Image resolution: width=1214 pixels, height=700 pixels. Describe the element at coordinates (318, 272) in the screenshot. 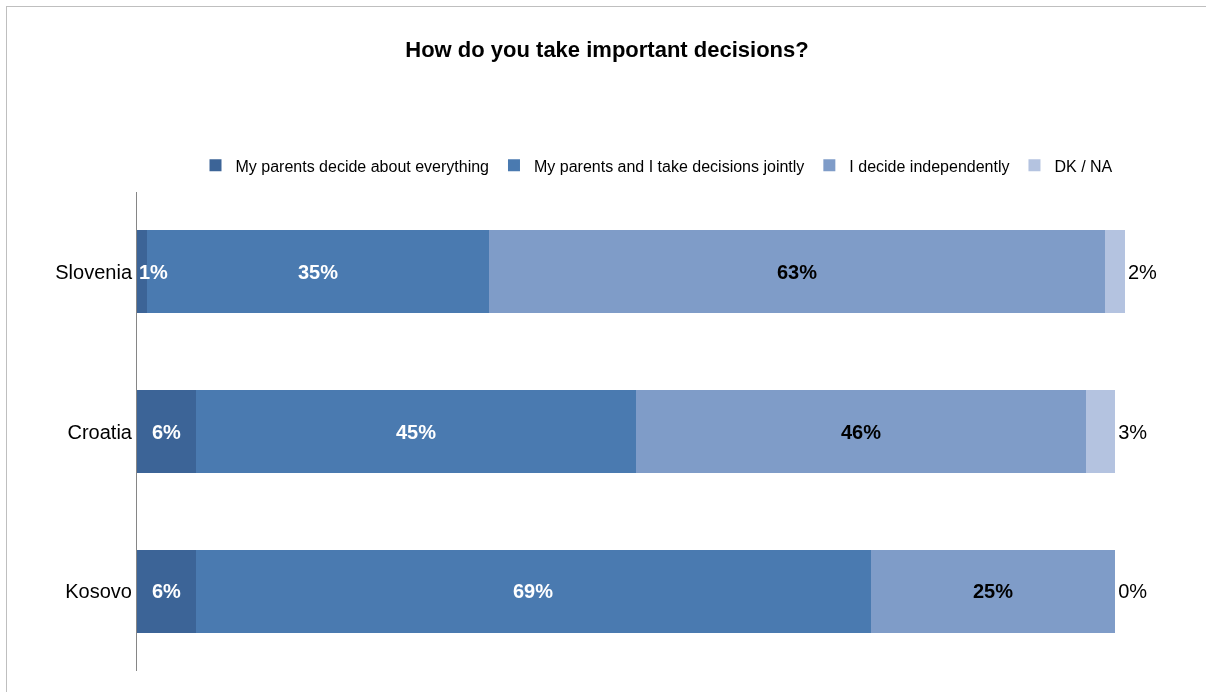

I see `data-label: 35%` at that location.